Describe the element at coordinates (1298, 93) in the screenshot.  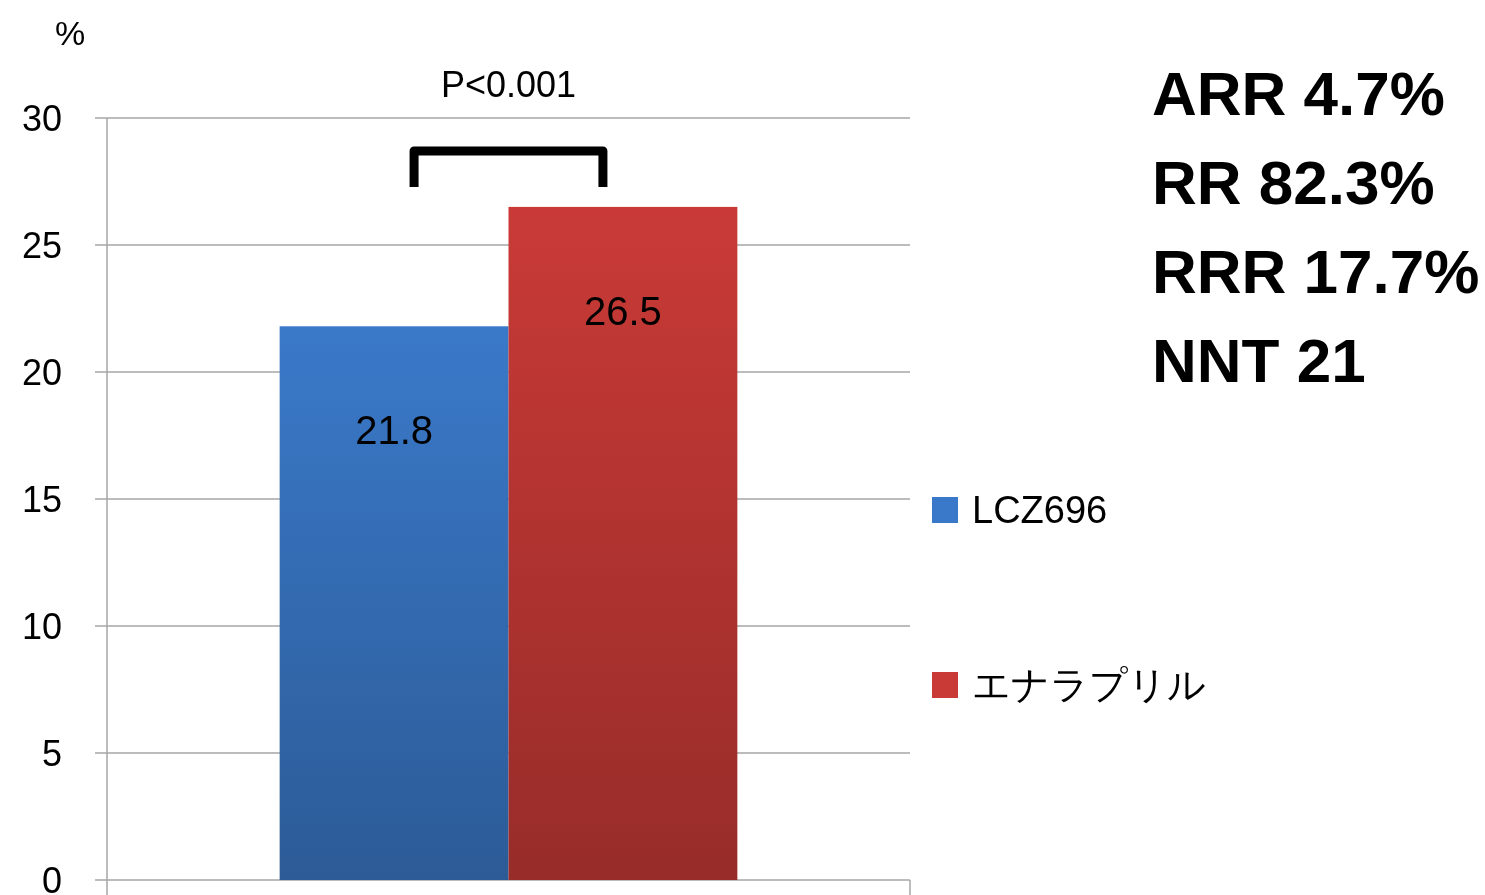
I see `text: ARR 4.7%` at that location.